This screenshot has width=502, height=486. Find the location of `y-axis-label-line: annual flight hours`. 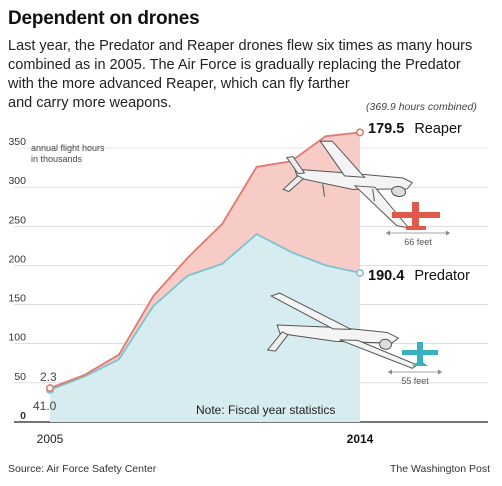

y-axis-label-line: annual flight hours is located at coordinates (68, 148).